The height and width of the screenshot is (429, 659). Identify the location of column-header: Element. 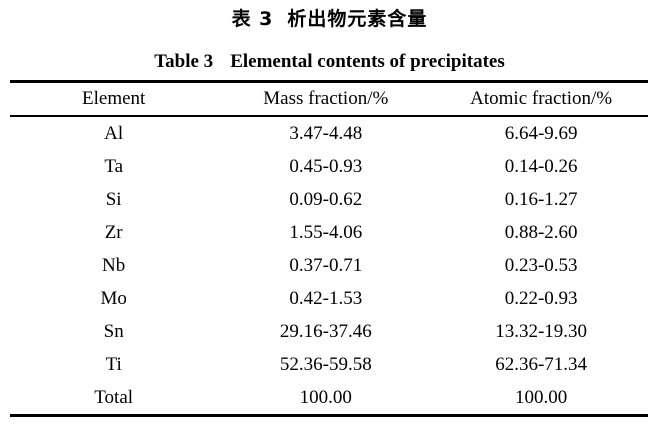
(114, 99).